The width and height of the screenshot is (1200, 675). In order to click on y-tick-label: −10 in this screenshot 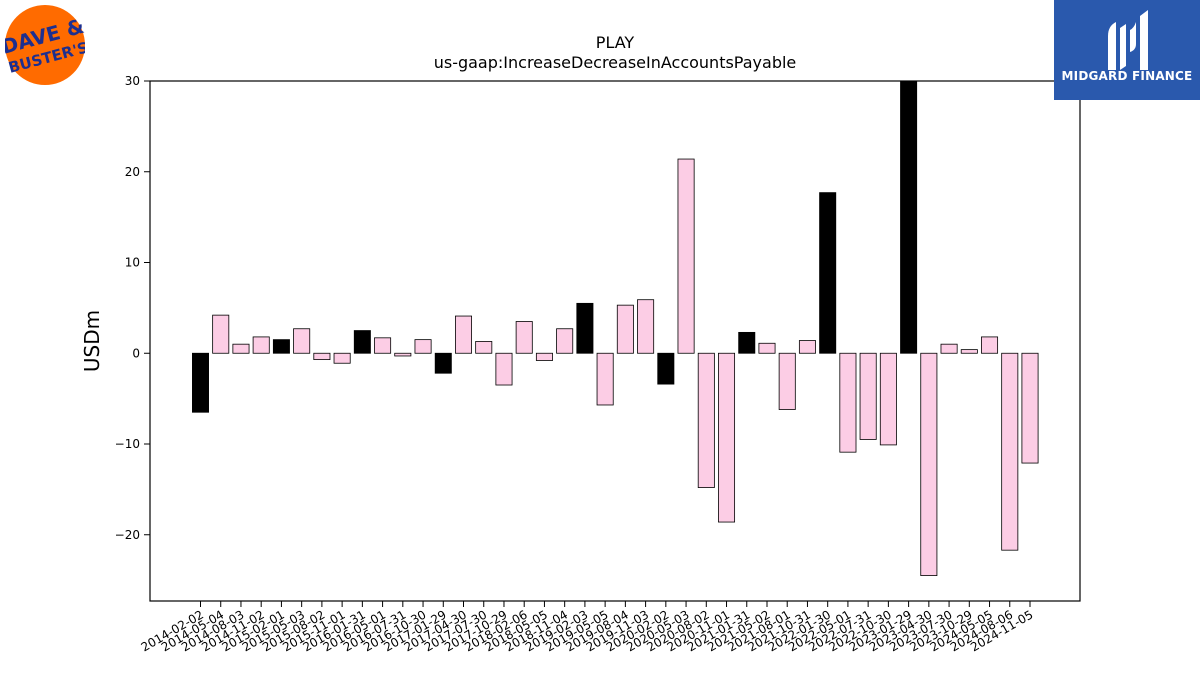, I will do `click(127, 444)`.